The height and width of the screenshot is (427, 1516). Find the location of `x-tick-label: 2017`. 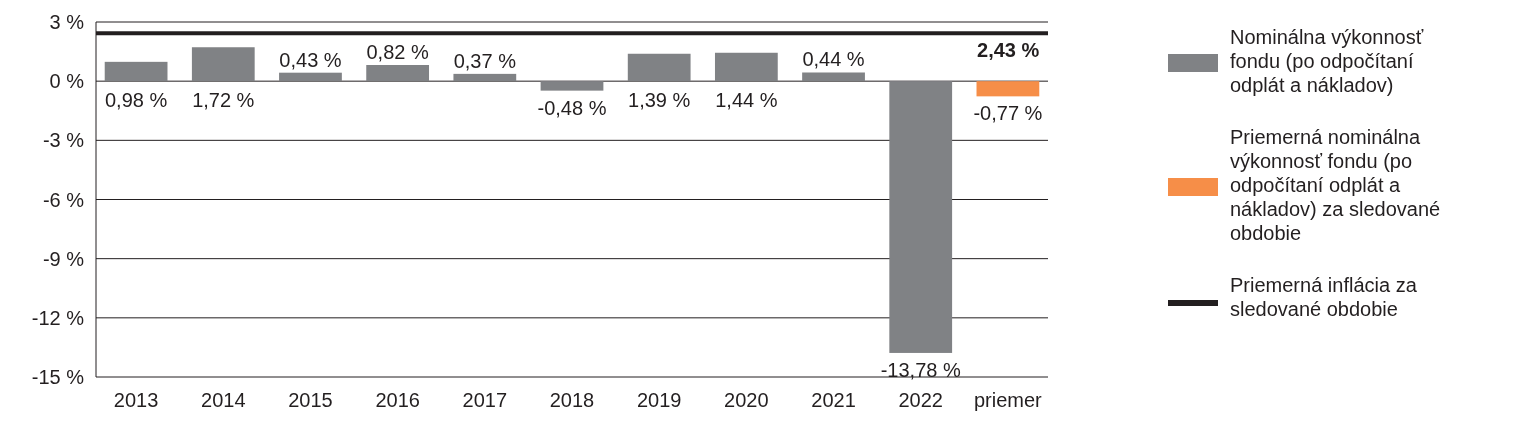

x-tick-label: 2017 is located at coordinates (485, 400).